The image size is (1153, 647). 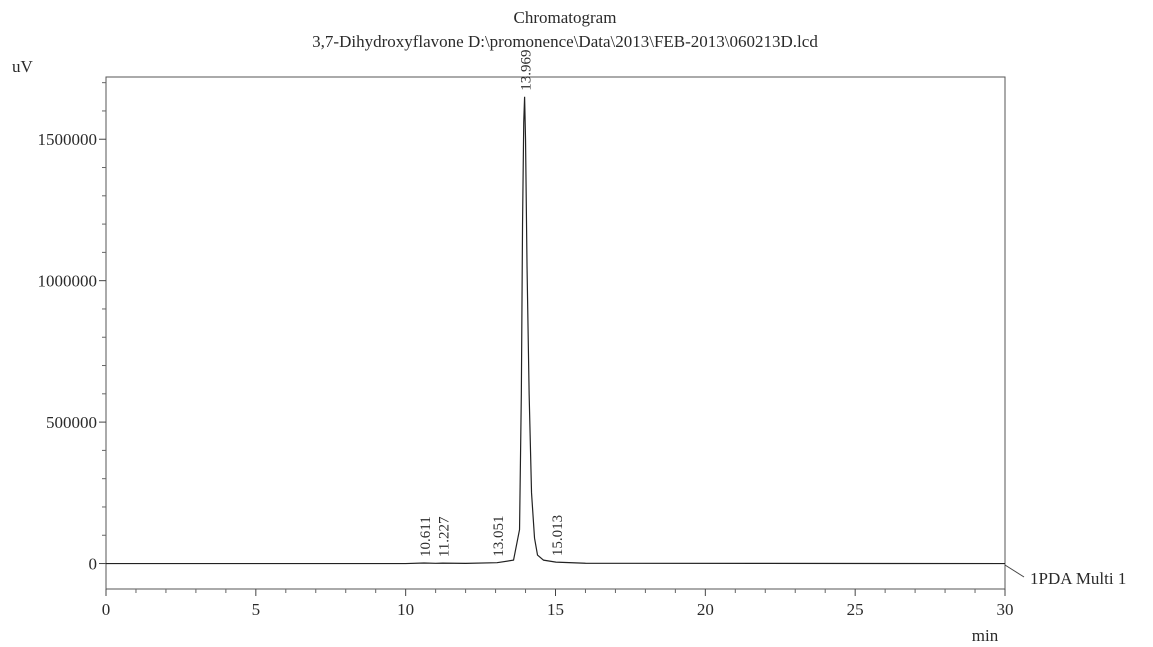 I want to click on y-tick-label: 1500000, so click(x=68, y=139).